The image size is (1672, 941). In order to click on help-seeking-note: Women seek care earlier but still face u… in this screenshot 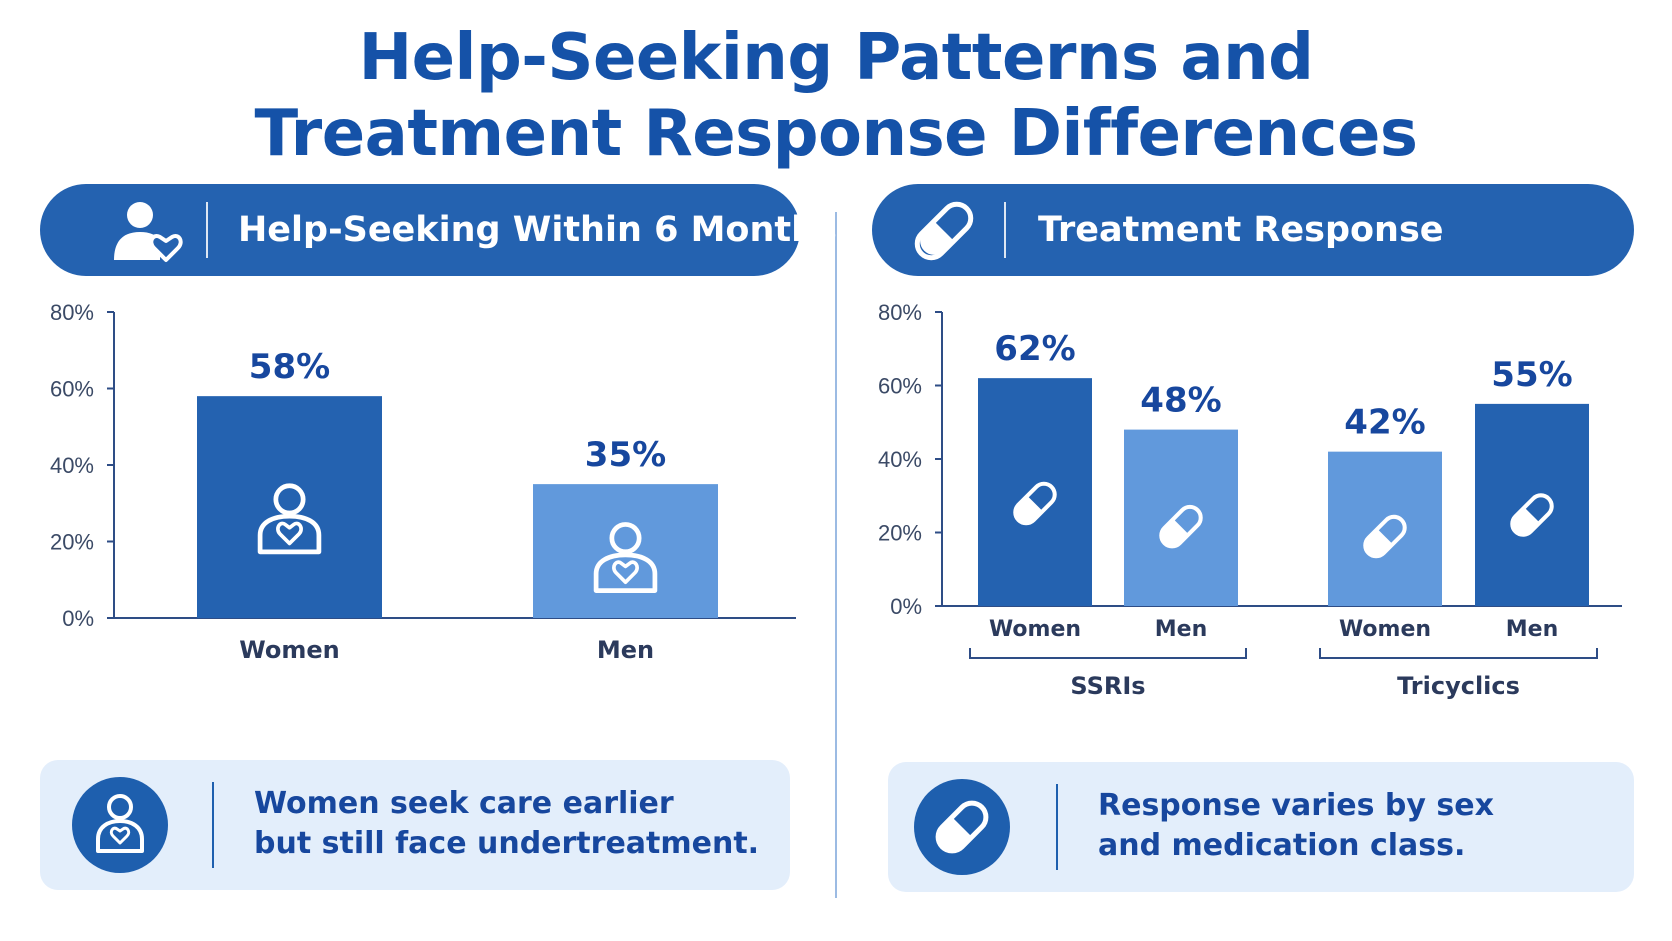, I will do `click(415, 825)`.